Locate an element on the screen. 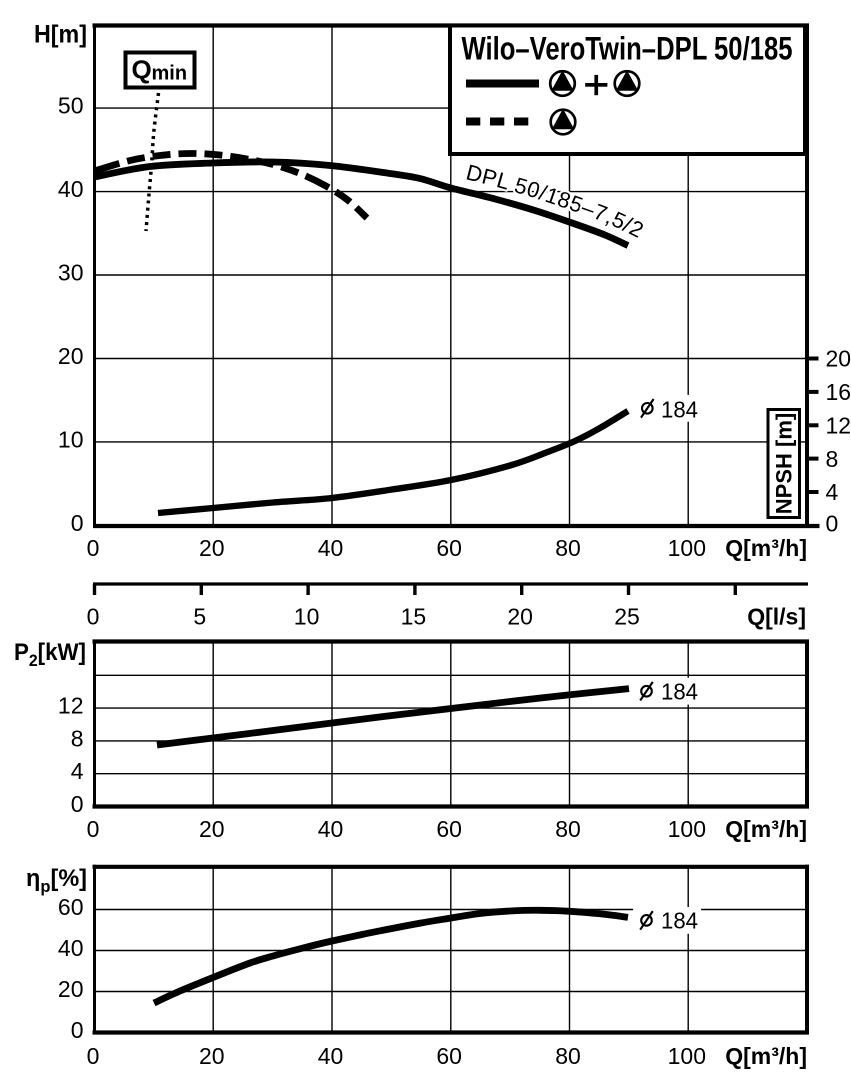  svg-text: 25 is located at coordinates (627, 617).